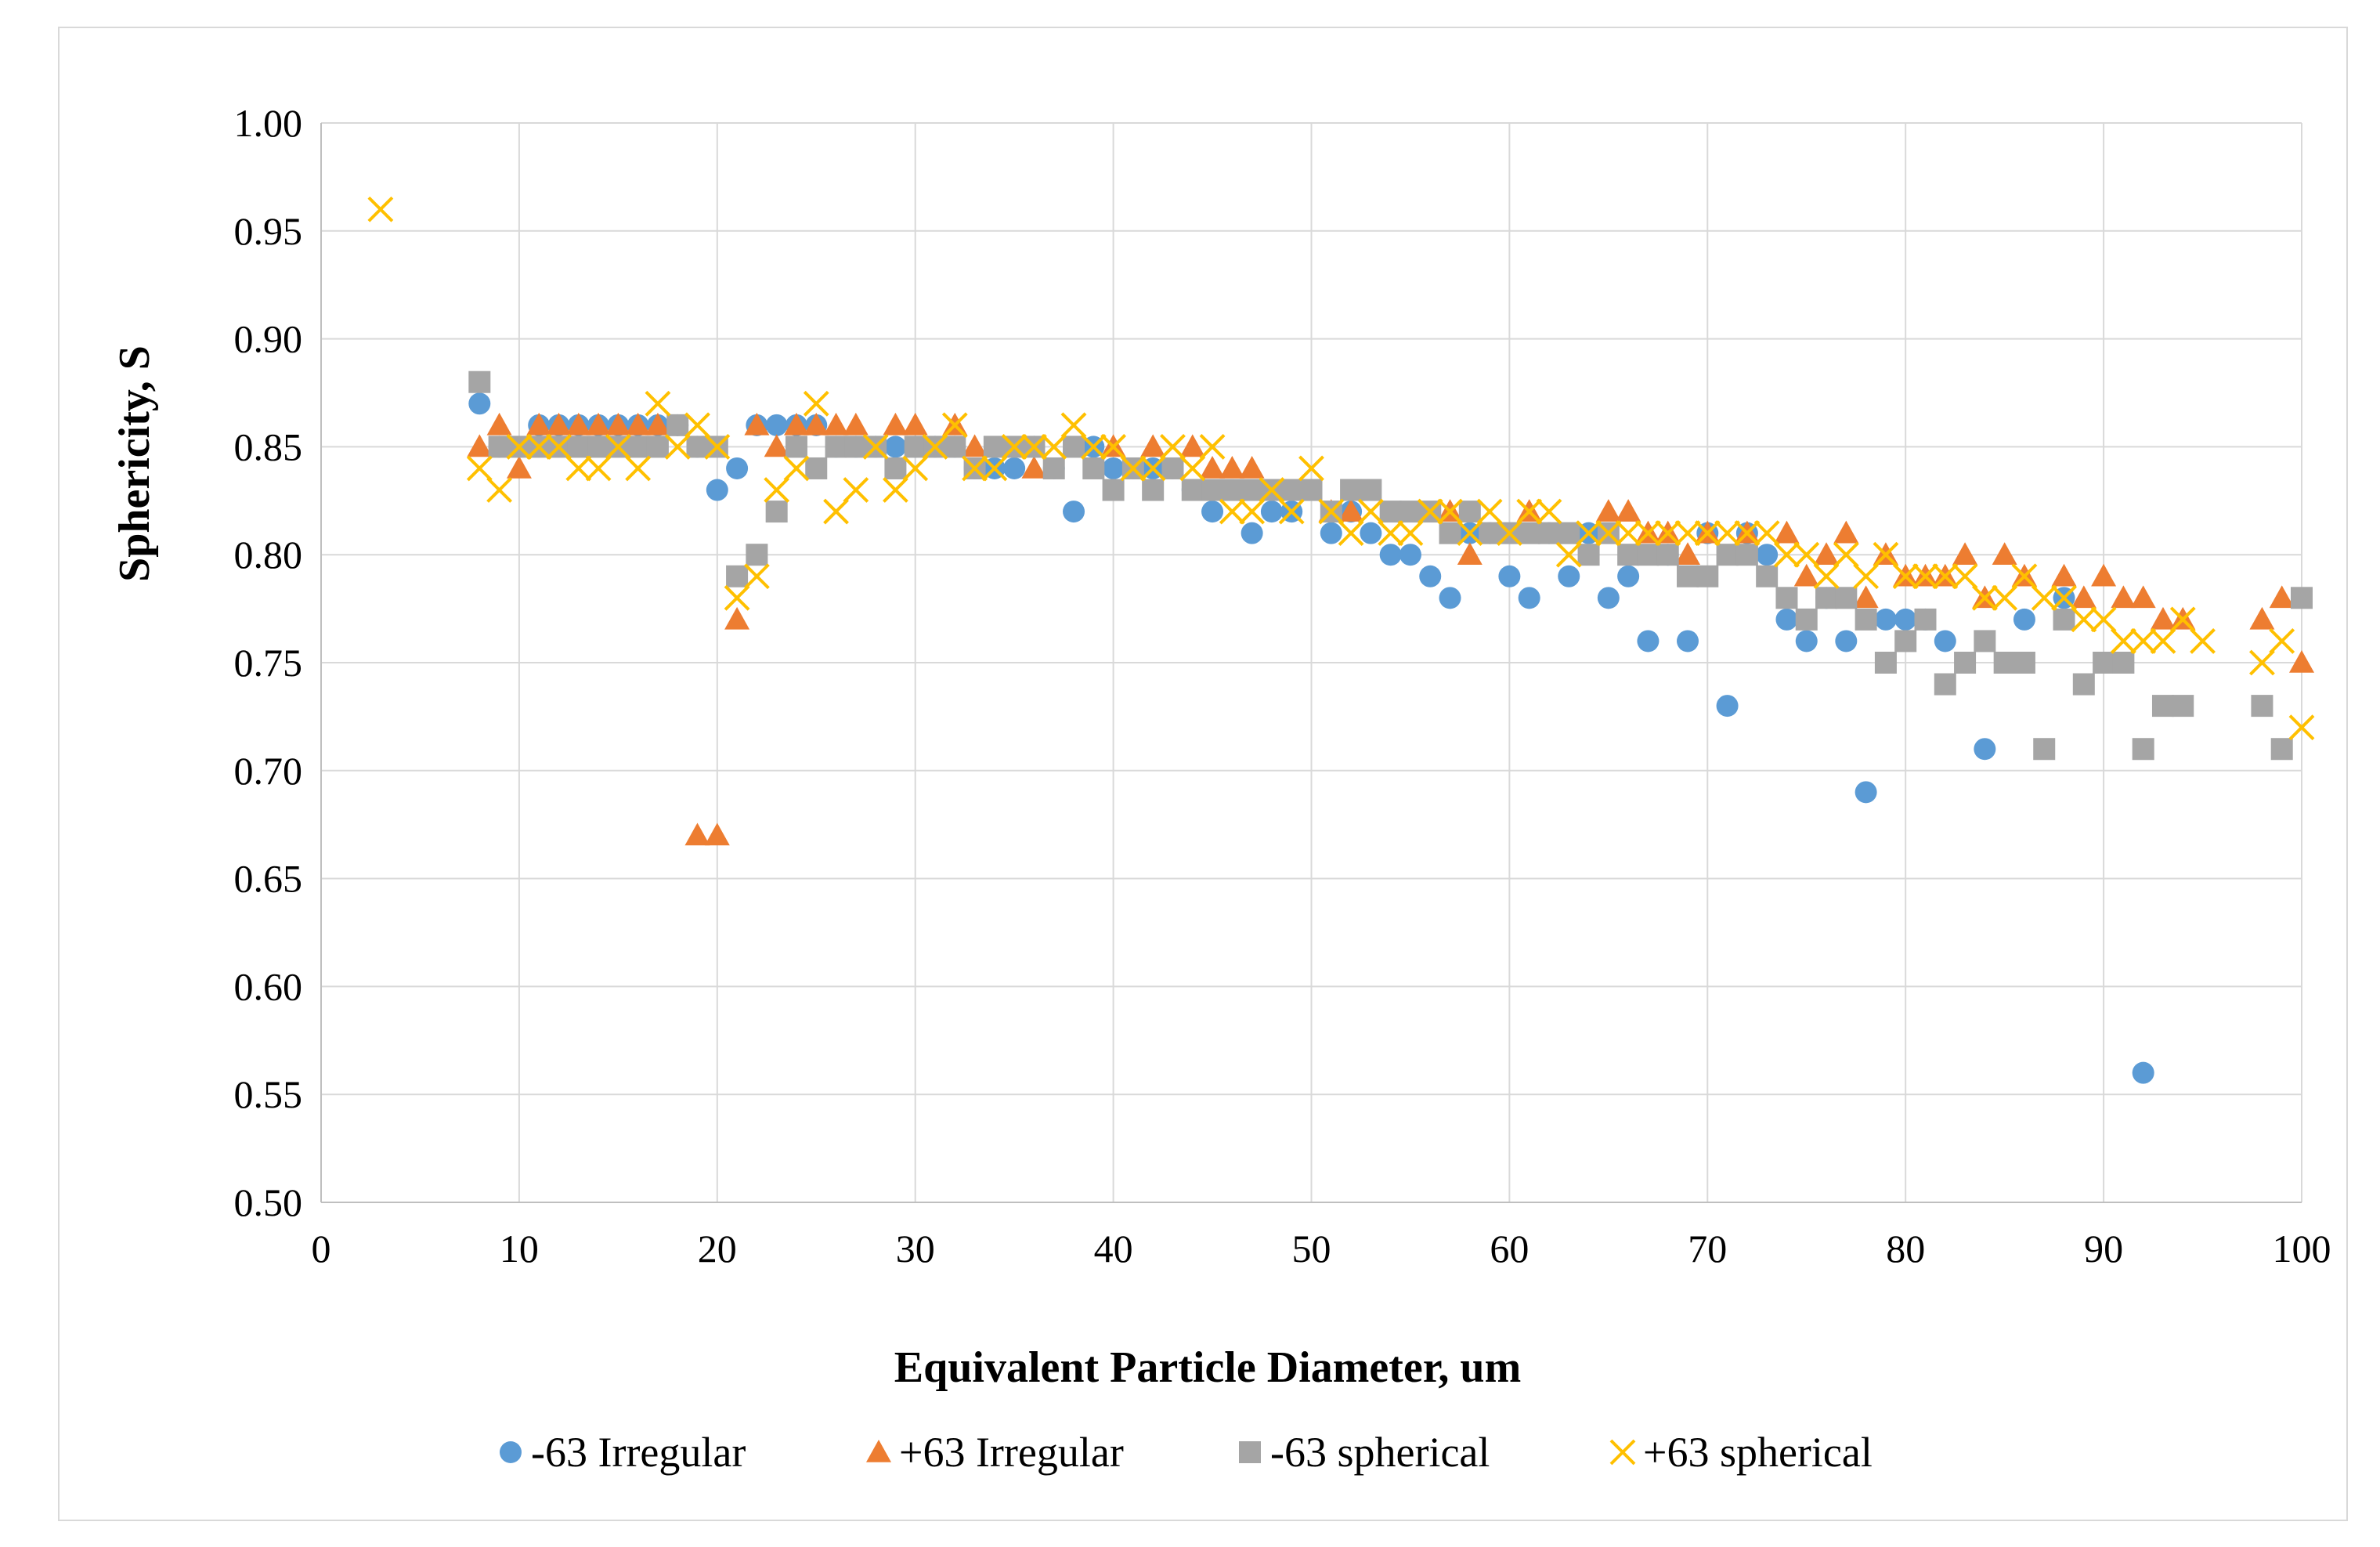 Image resolution: width=2380 pixels, height=1547 pixels. What do you see at coordinates (268, 231) in the screenshot?
I see `y-tick-label: 0.95` at bounding box center [268, 231].